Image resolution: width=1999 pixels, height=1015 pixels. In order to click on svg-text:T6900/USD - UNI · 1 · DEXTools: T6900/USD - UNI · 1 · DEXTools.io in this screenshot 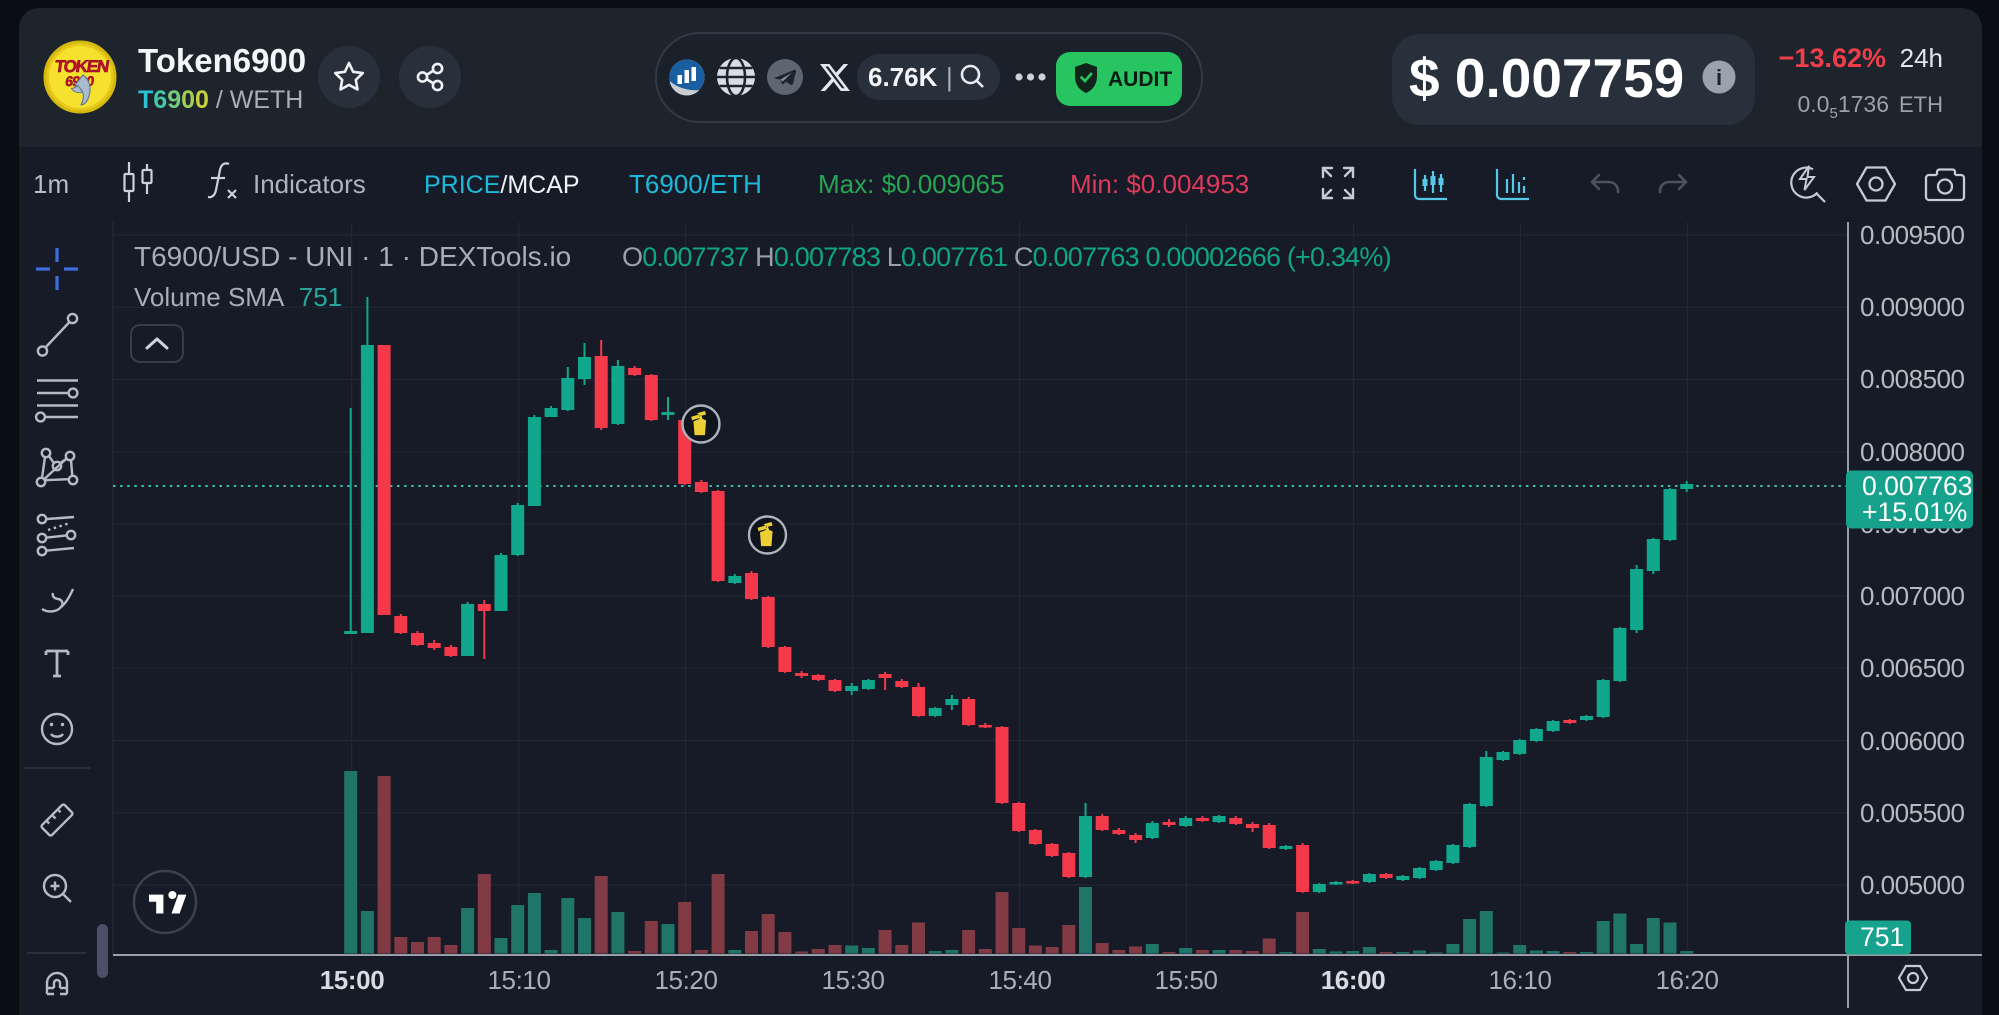, I will do `click(352, 256)`.